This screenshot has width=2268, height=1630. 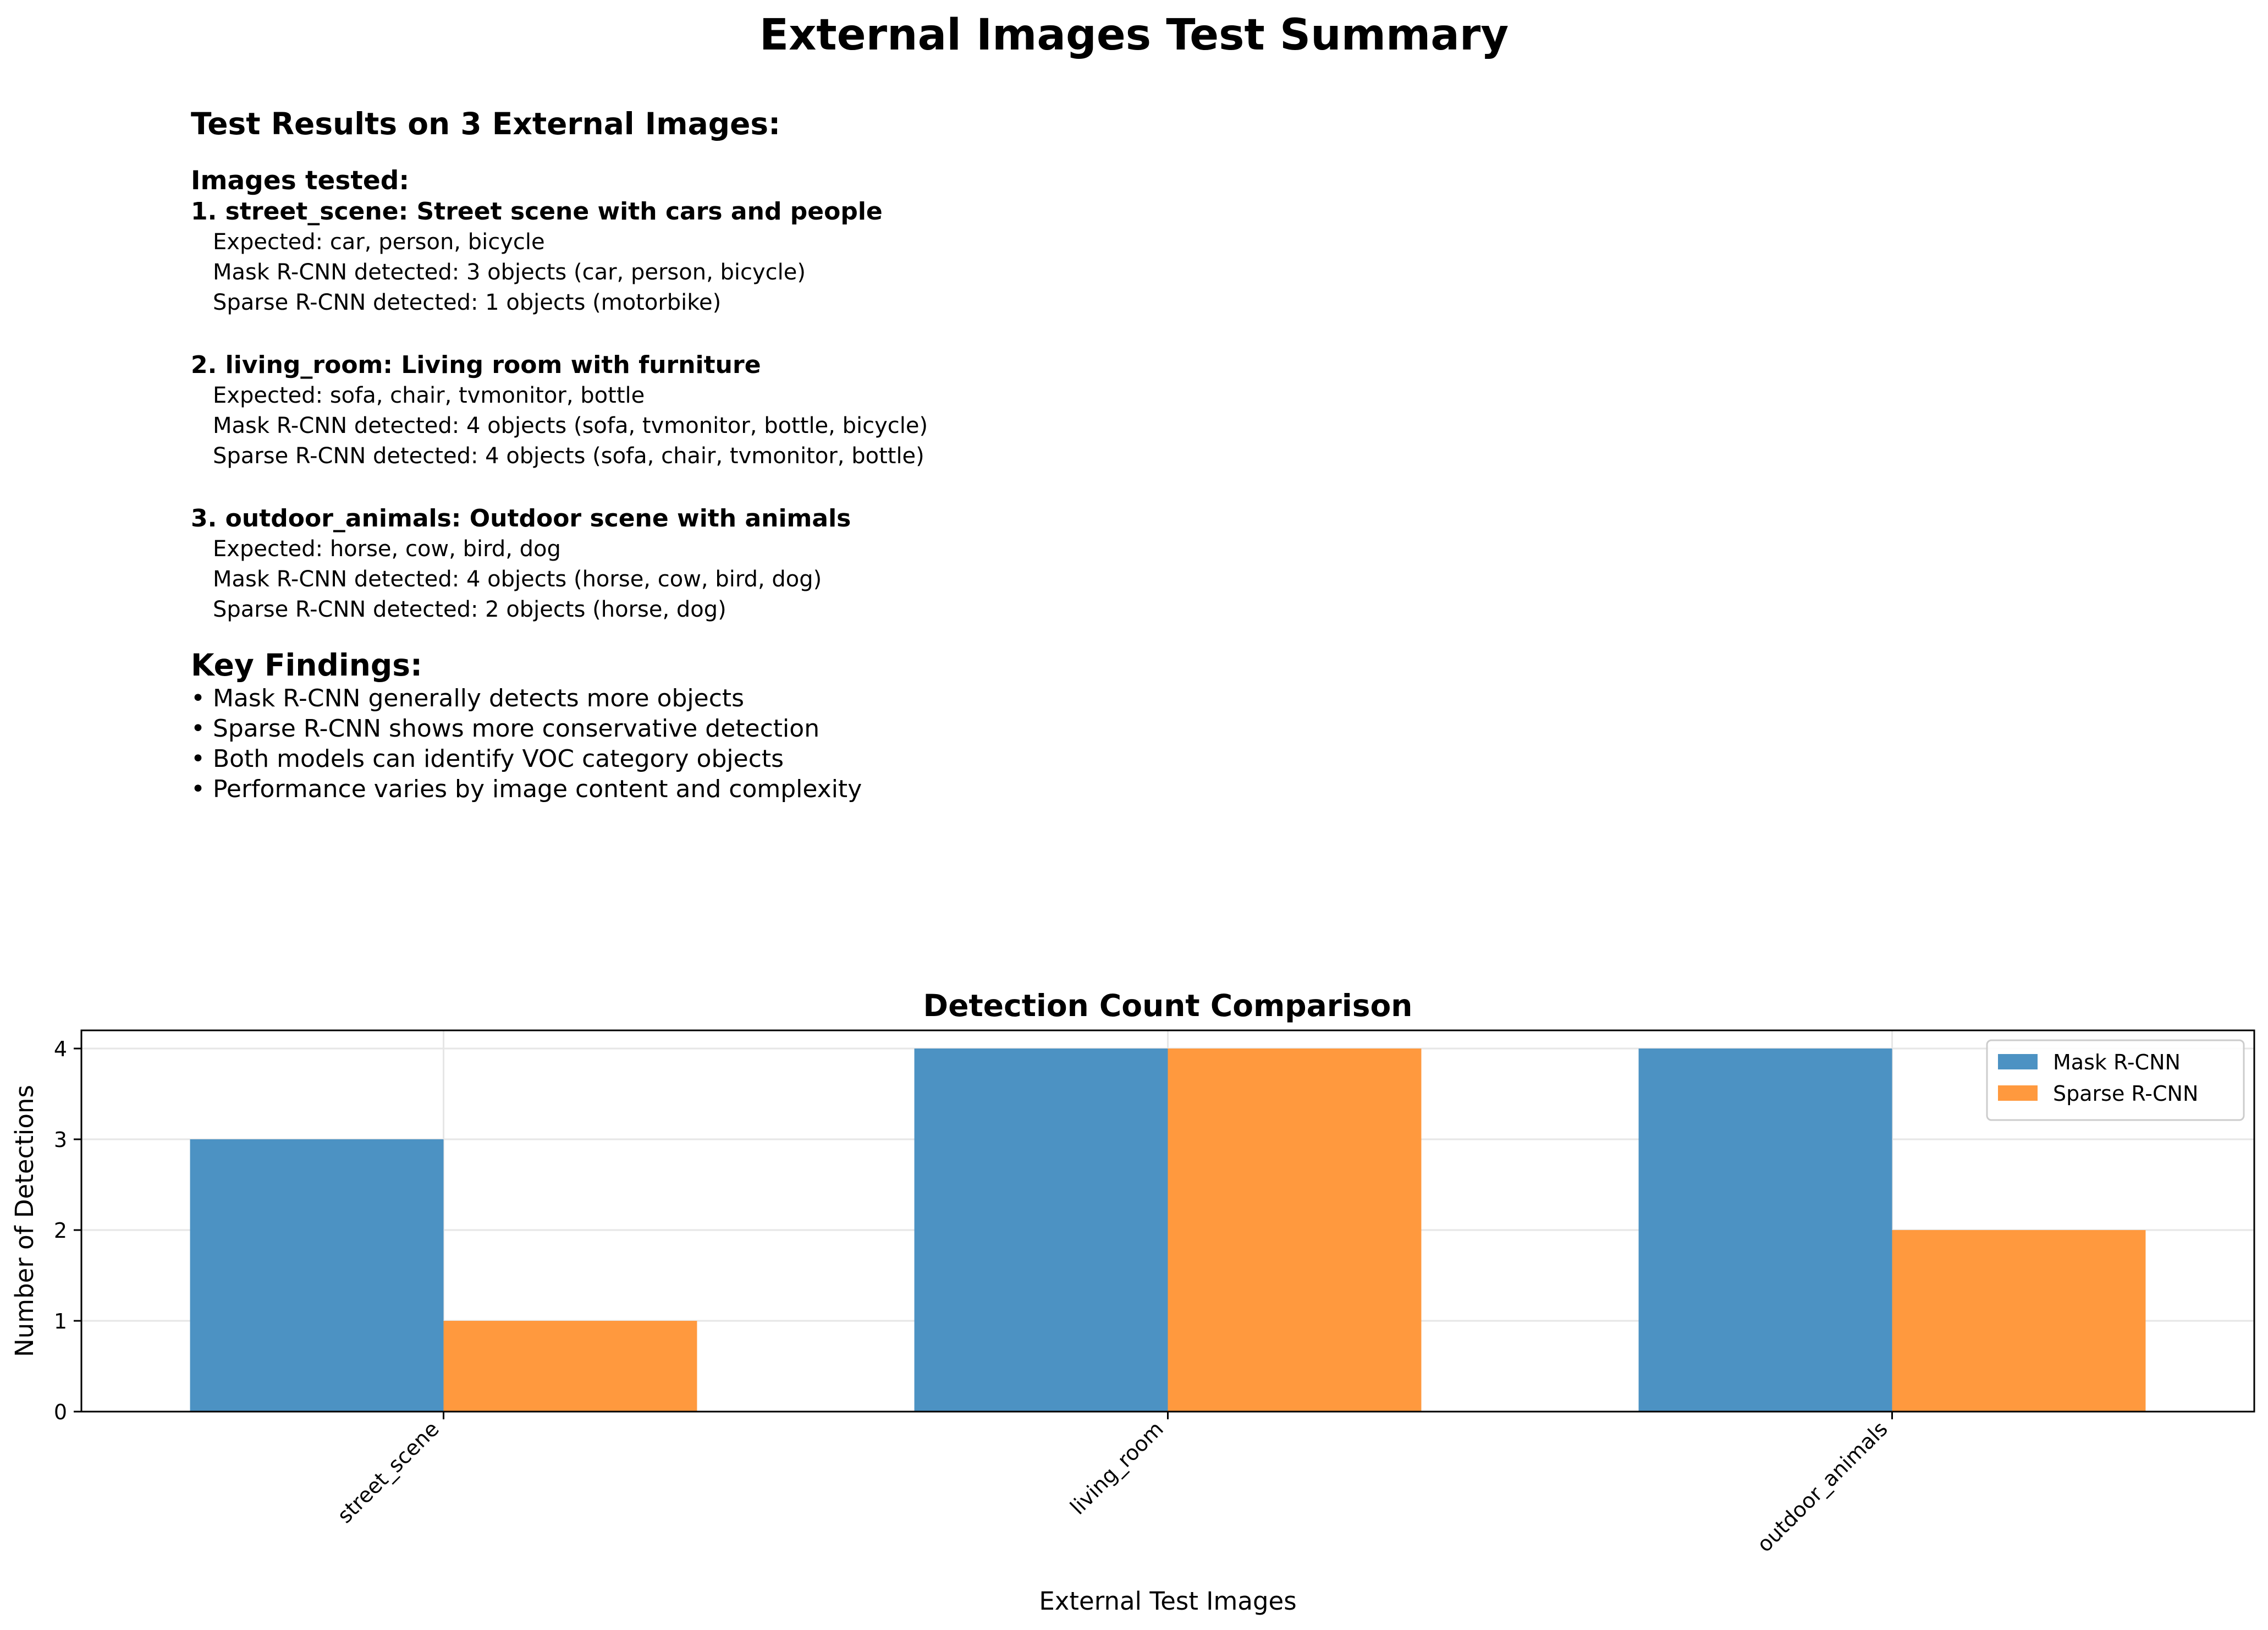 I want to click on legend-label: Mask R-CNN, so click(x=2117, y=1062).